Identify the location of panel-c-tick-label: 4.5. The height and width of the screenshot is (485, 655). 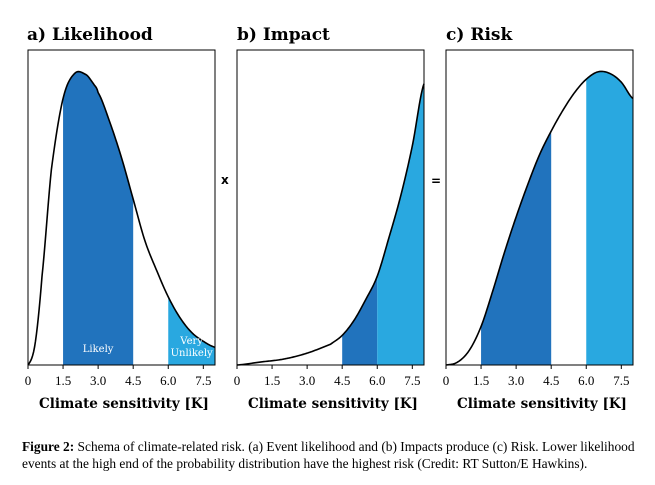
(551, 380).